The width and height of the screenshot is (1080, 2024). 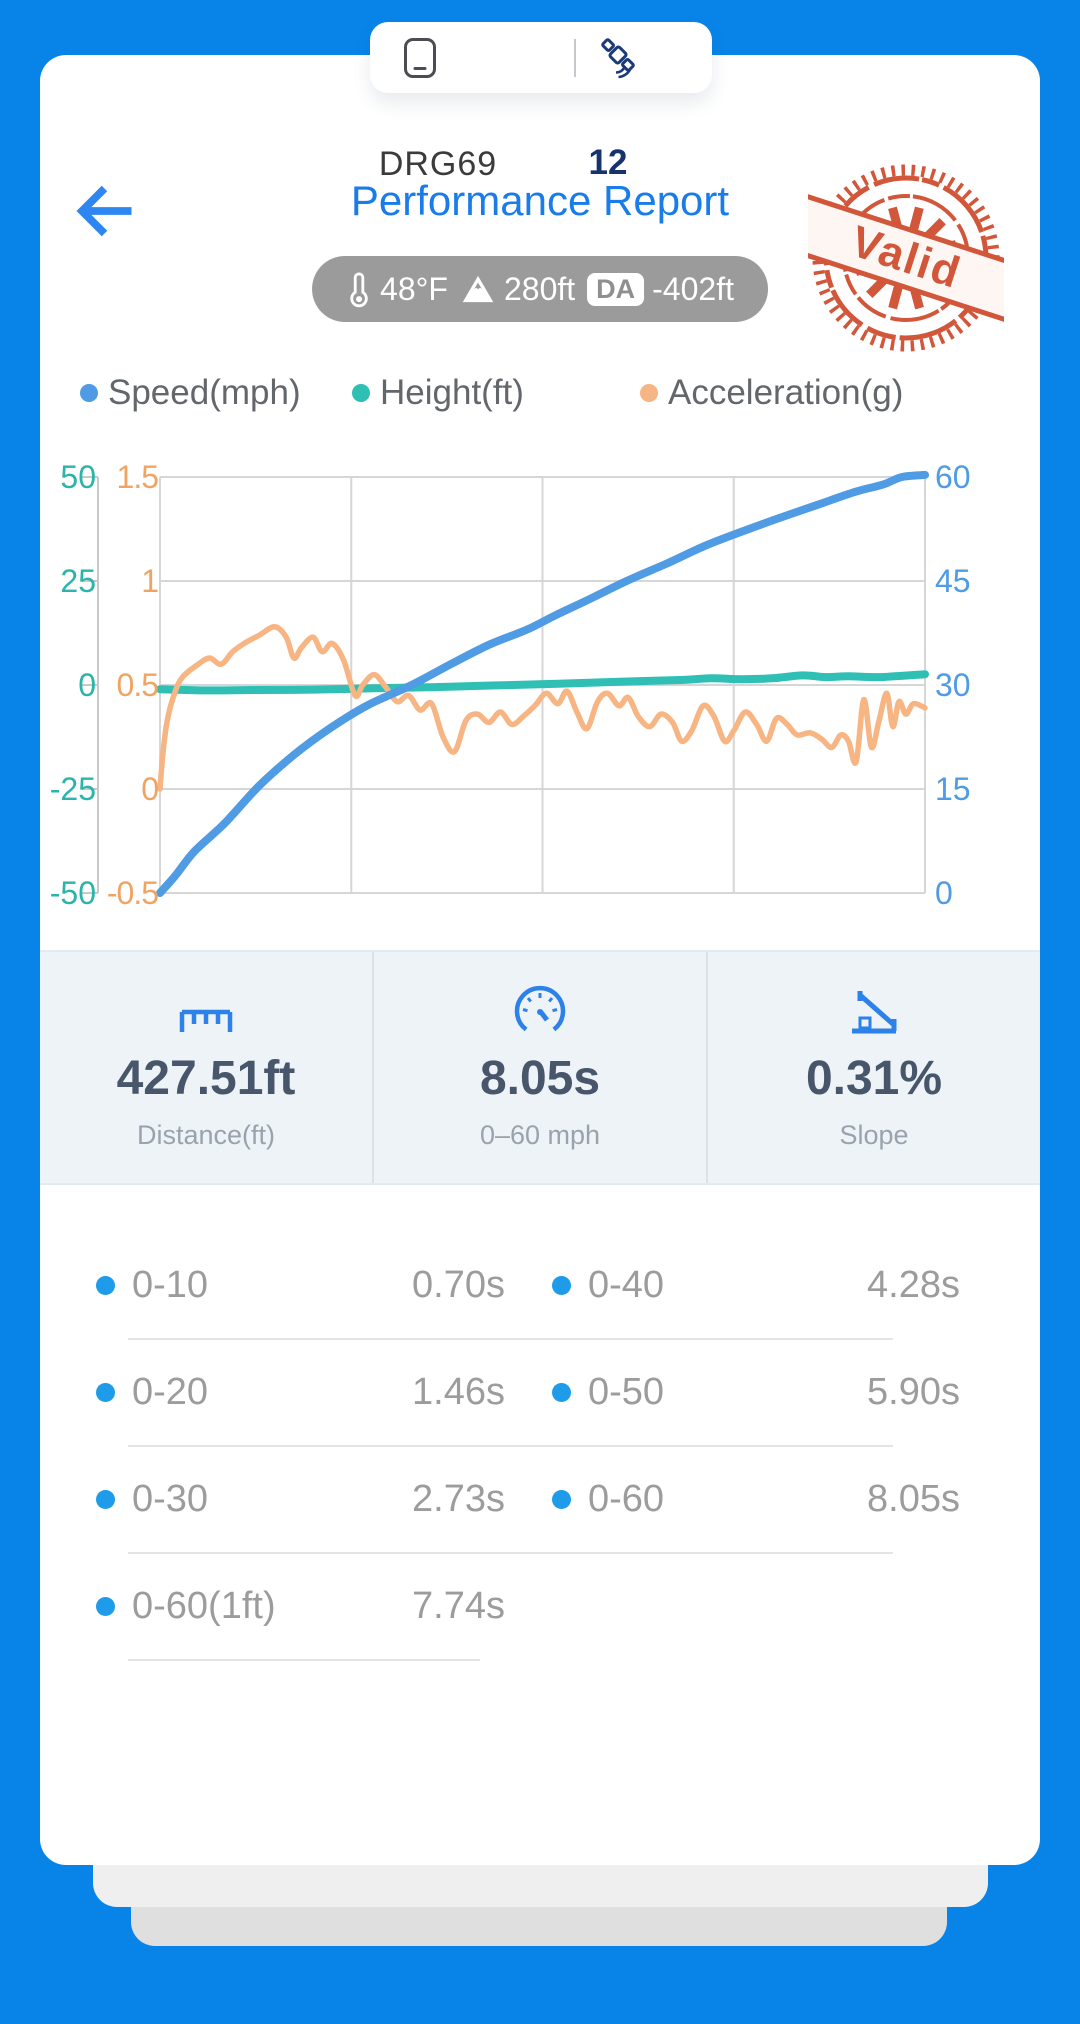 What do you see at coordinates (452, 392) in the screenshot?
I see `height-legend-label: Height(ft)` at bounding box center [452, 392].